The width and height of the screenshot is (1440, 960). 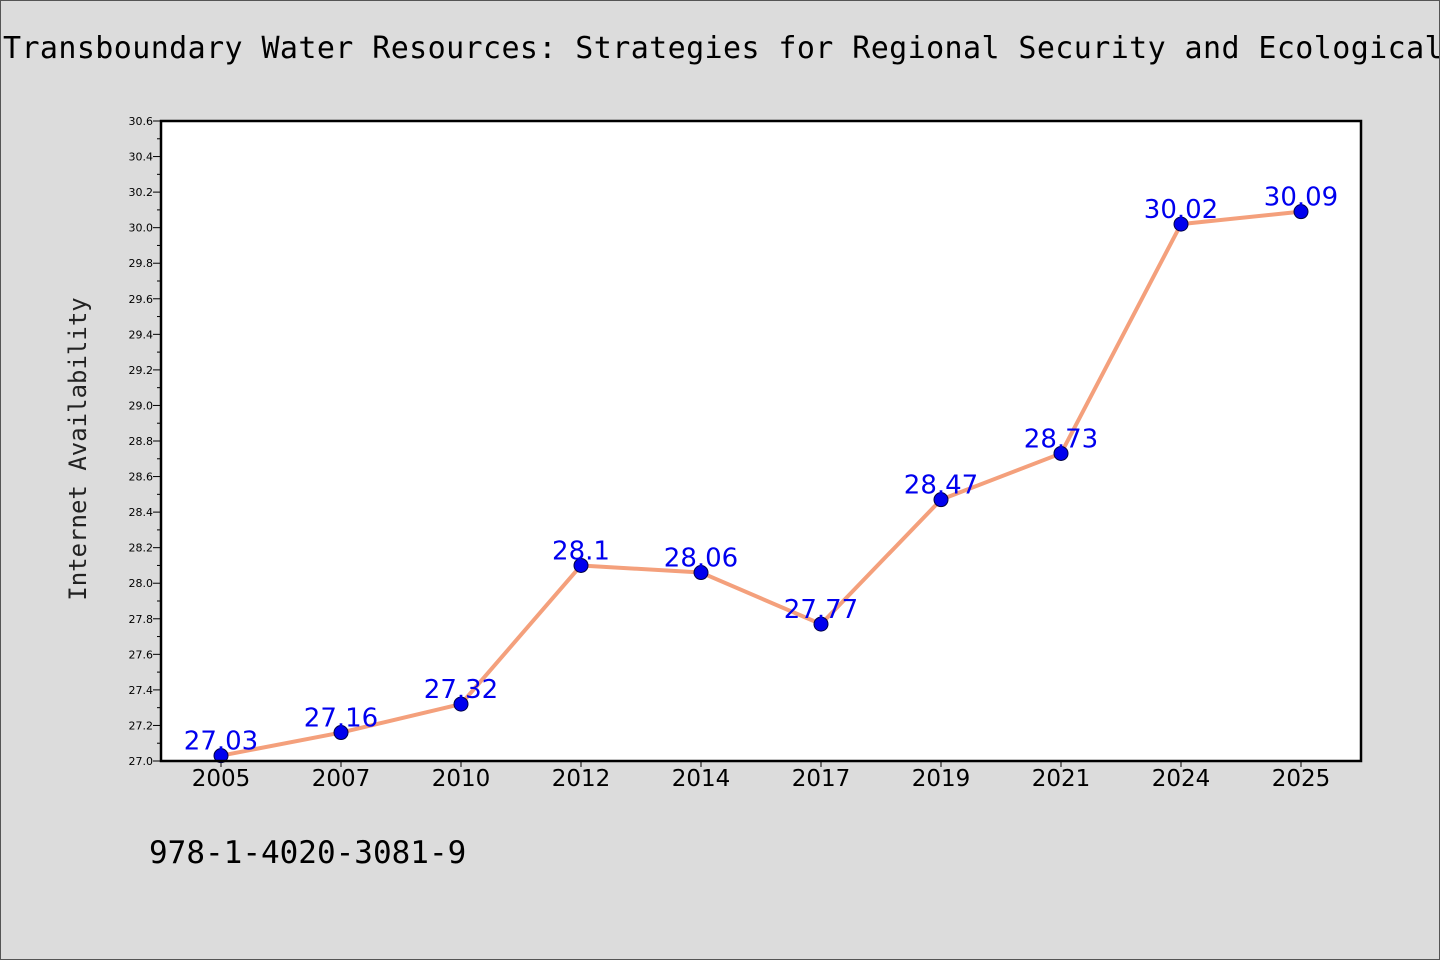 I want to click on x-tick-label: 2017, so click(x=821, y=779).